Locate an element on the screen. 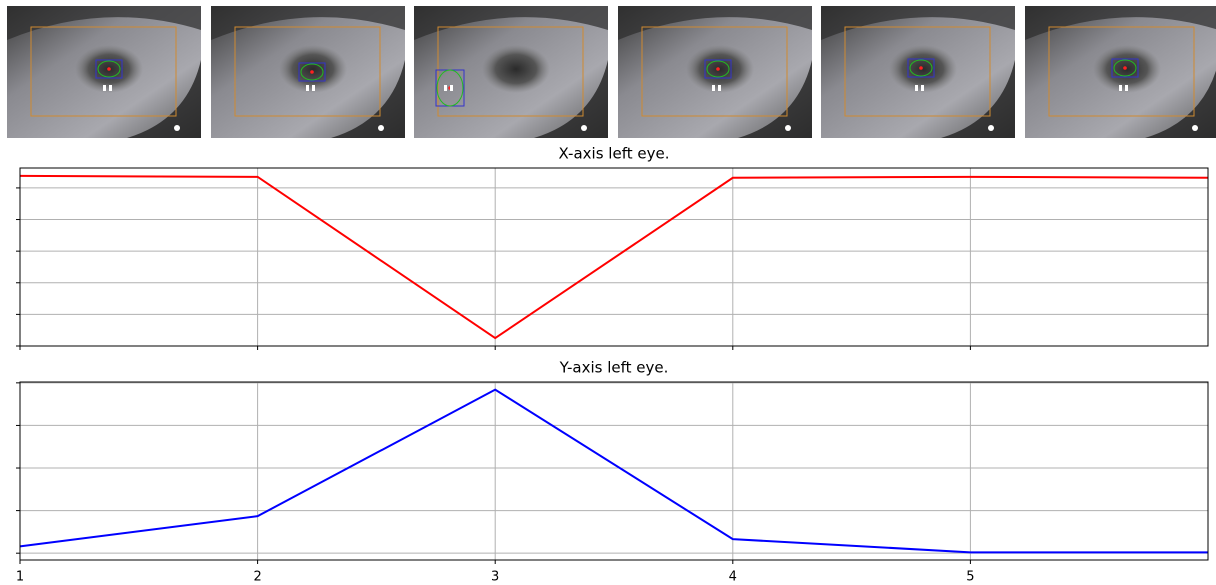 The image size is (1216, 585). x-tick-label: 4 is located at coordinates (733, 577).